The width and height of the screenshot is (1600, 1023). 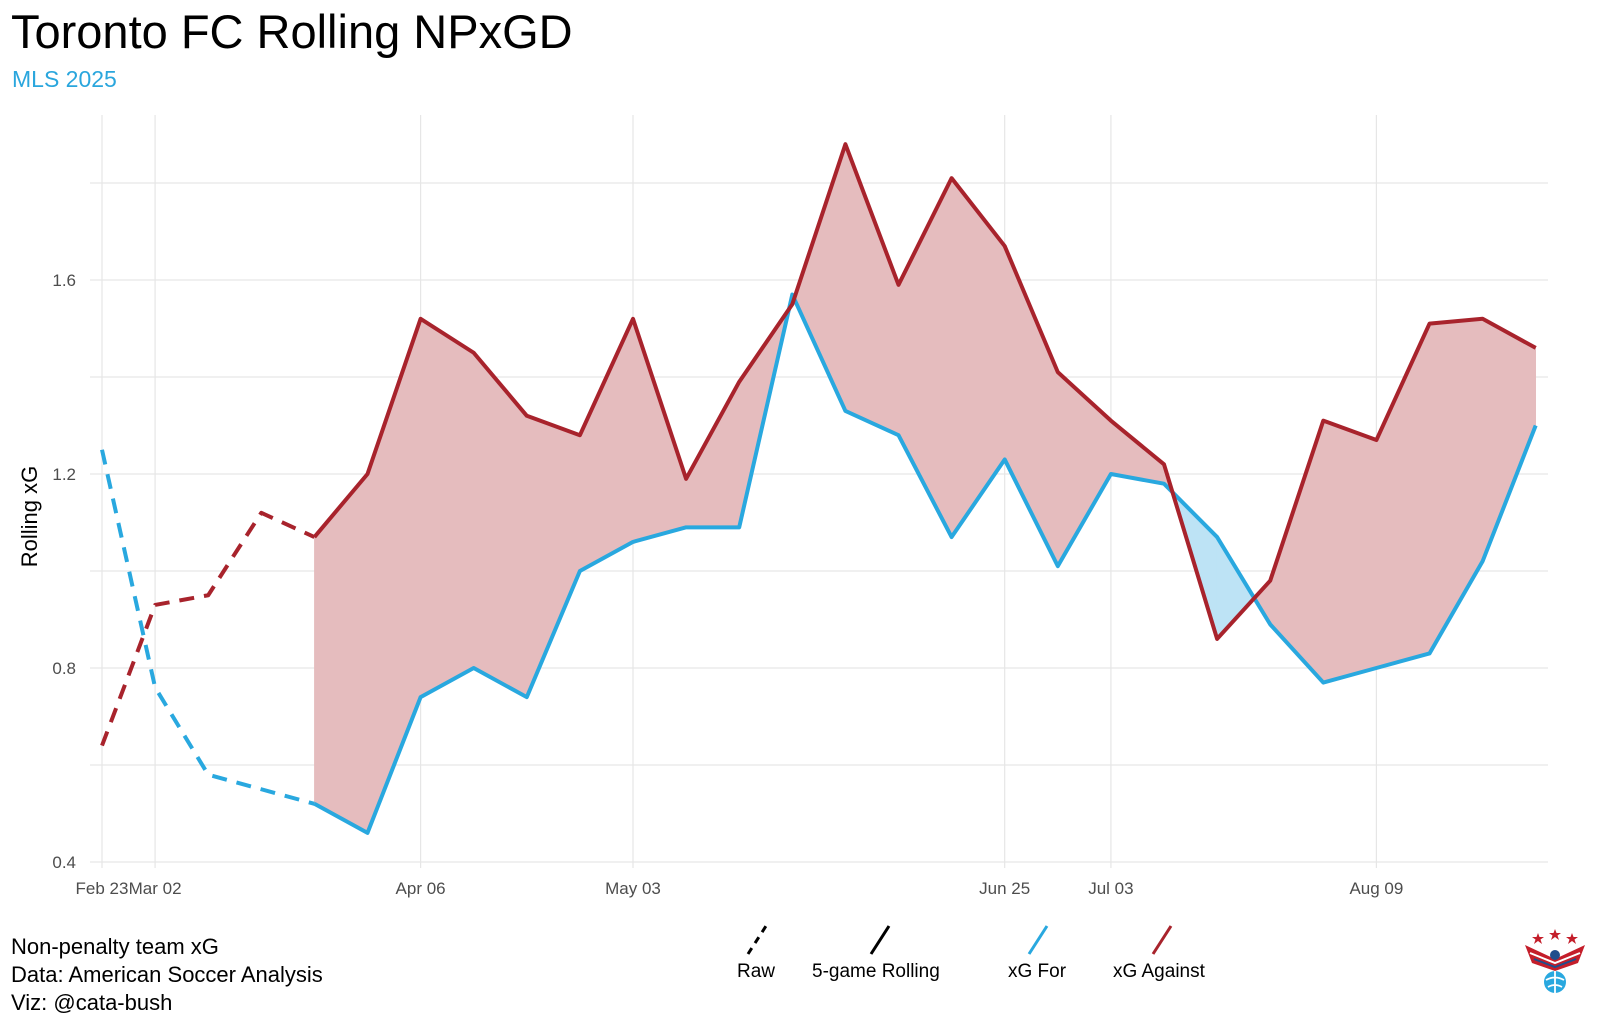 I want to click on y-axis-title: Rolling xG, so click(x=29, y=516).